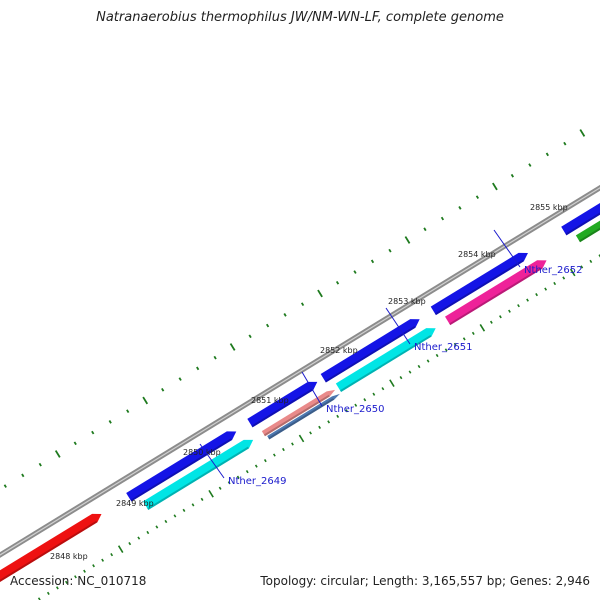 This screenshot has width=600, height=600. What do you see at coordinates (407, 301) in the screenshot?
I see `ruler-tick-label: 2853 kbp` at bounding box center [407, 301].